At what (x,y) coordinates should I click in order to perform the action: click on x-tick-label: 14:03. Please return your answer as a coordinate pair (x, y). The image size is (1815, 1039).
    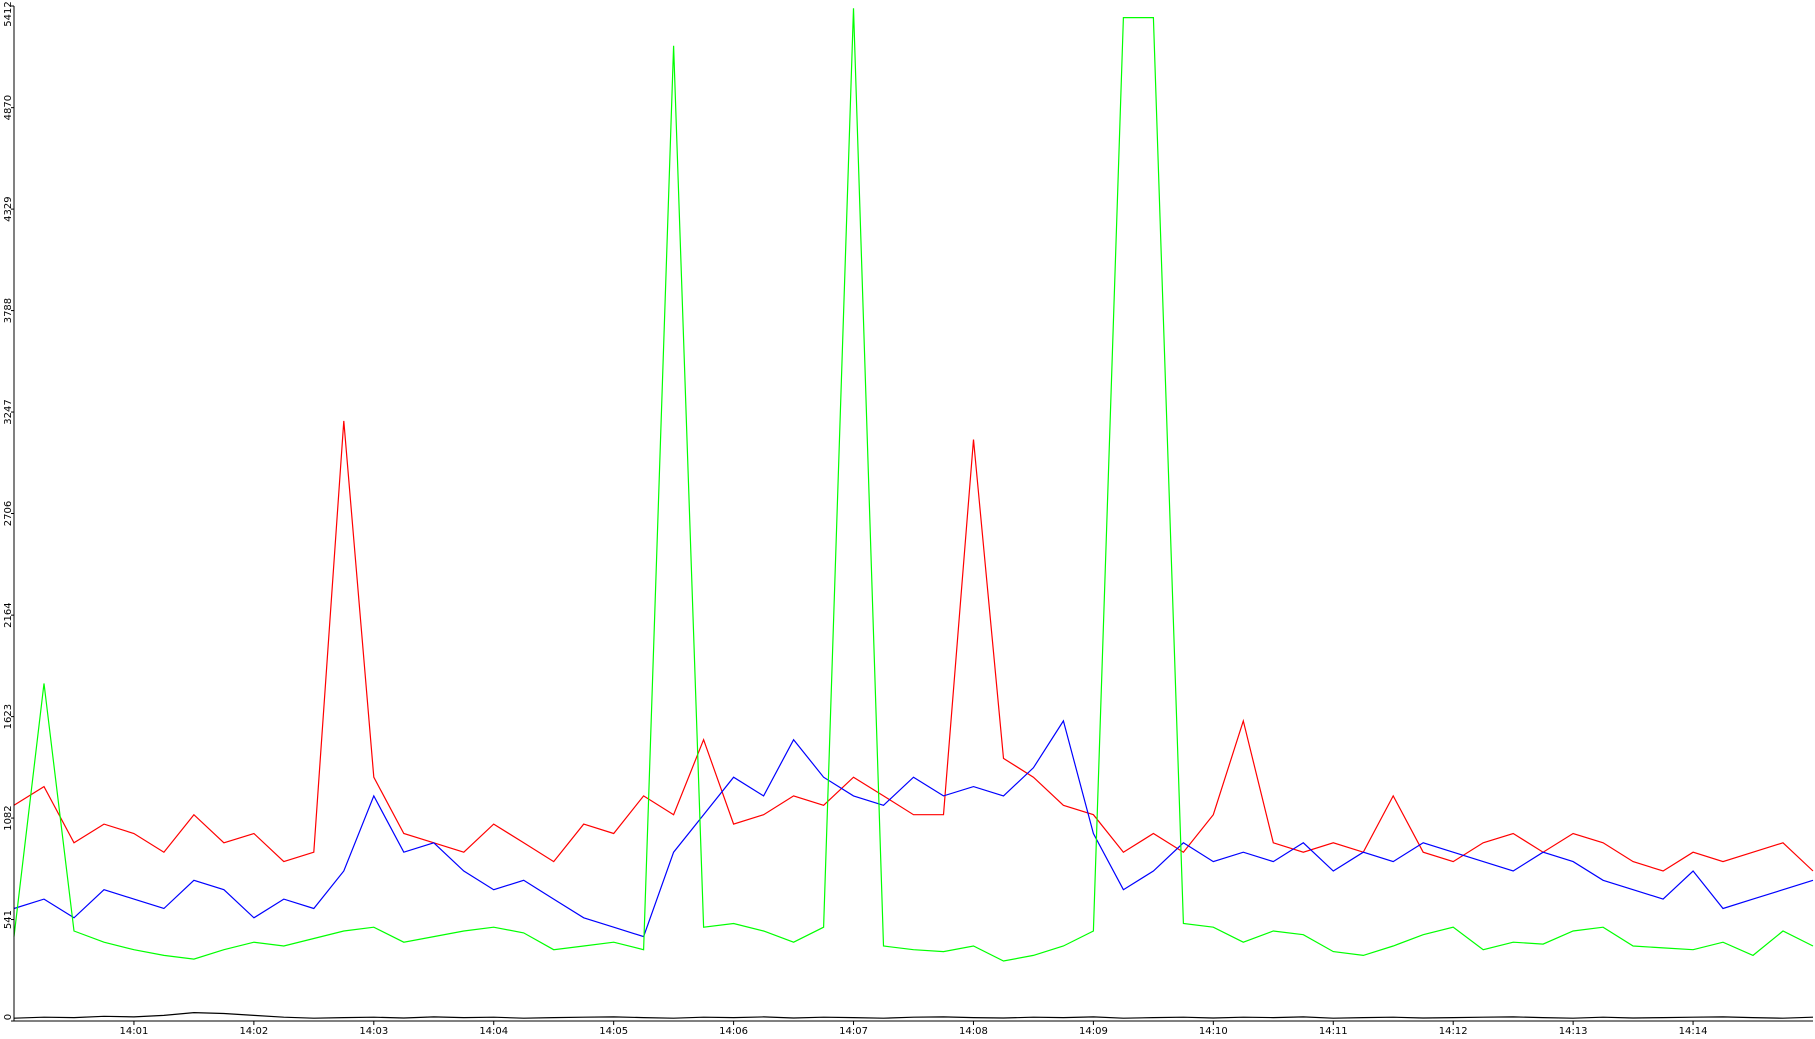
    Looking at the image, I should click on (373, 1031).